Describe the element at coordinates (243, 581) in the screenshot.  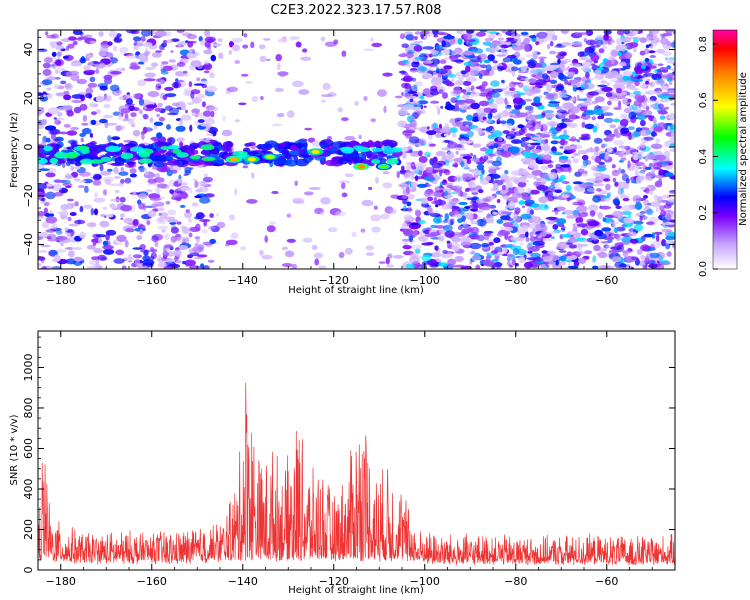
I see `x-tick-label: −140` at that location.